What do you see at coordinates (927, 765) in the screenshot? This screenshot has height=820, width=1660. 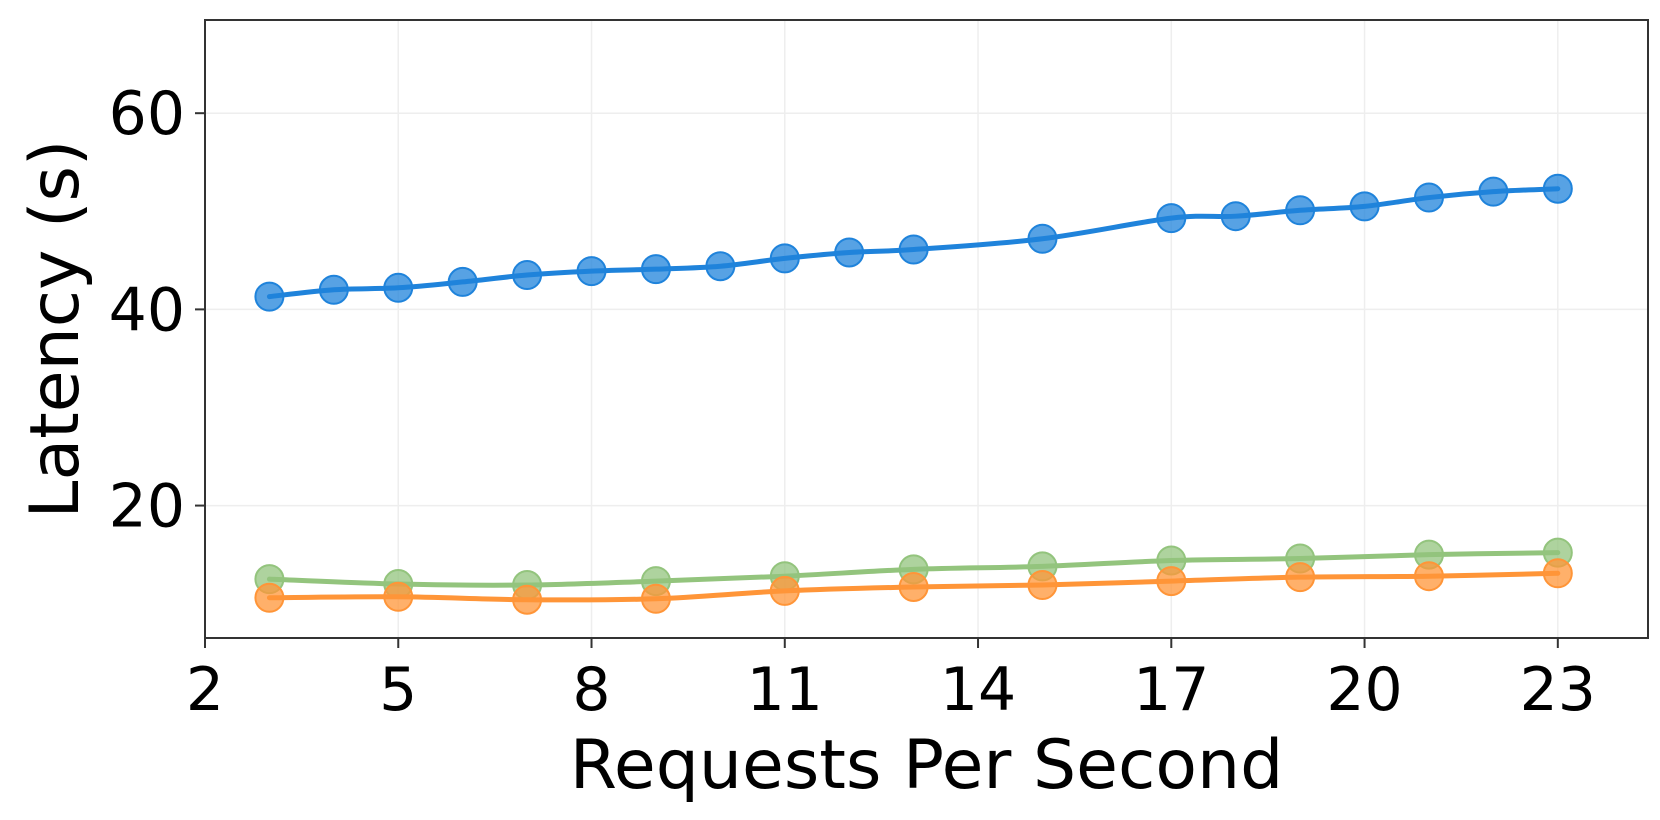 I see `x-axis-title: Requests Per Second` at bounding box center [927, 765].